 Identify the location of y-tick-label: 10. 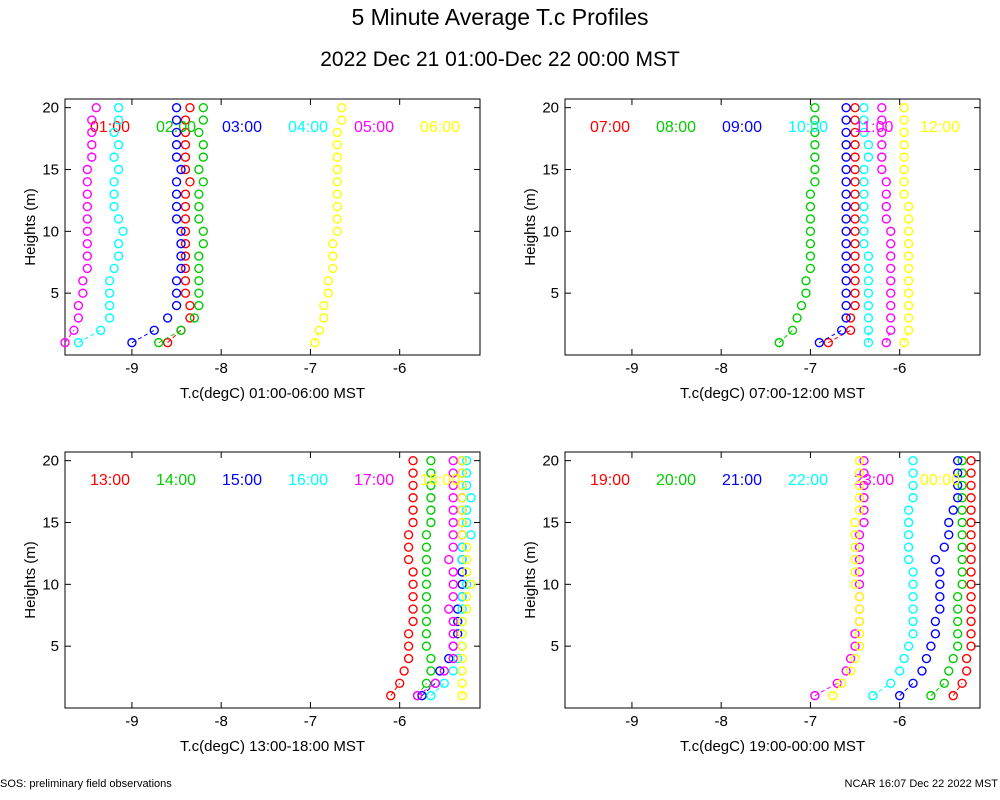
(50, 584).